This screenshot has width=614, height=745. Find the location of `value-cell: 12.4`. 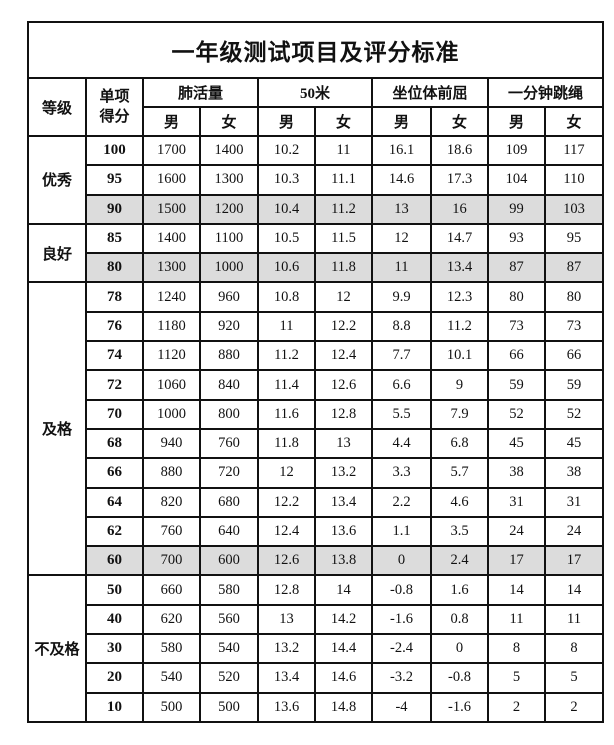

value-cell: 12.4 is located at coordinates (343, 356).